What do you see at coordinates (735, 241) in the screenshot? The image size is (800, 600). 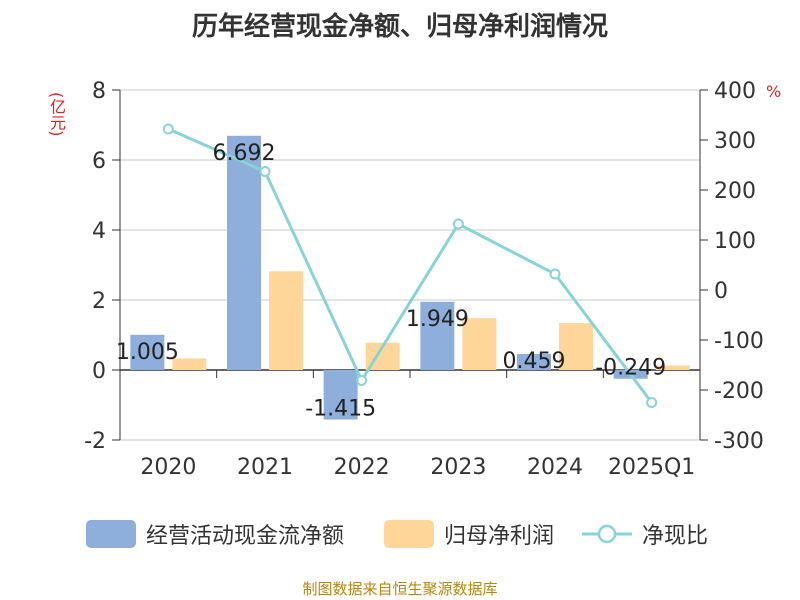 I see `y-right-tick-label: 100` at bounding box center [735, 241].